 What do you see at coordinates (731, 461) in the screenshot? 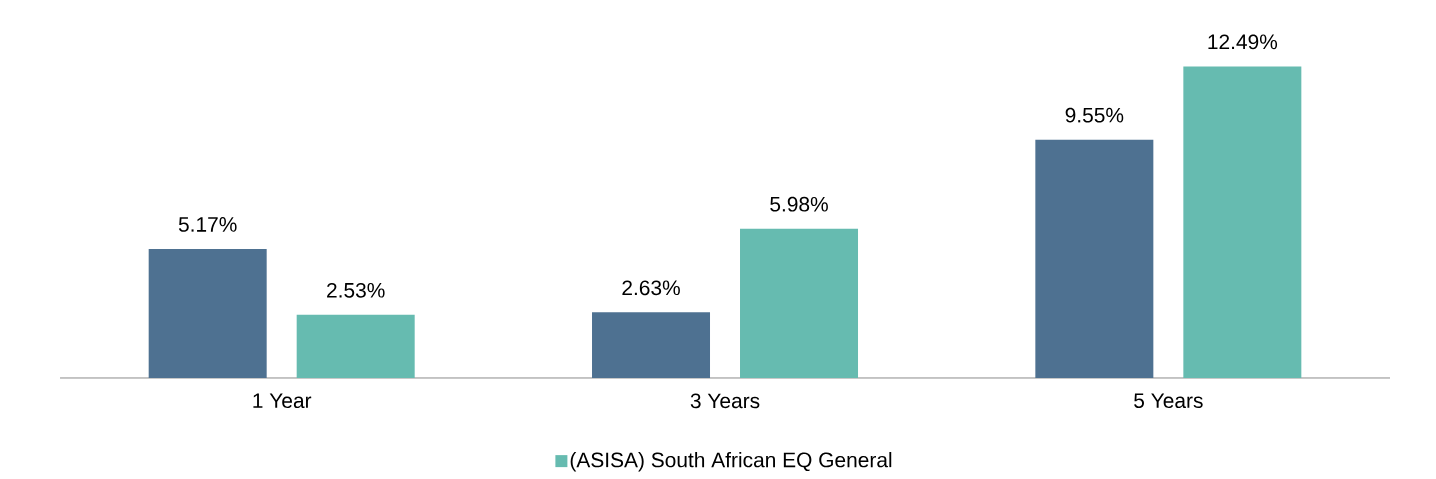
I see `legend-label: (ASISA) South African EQ General` at bounding box center [731, 461].